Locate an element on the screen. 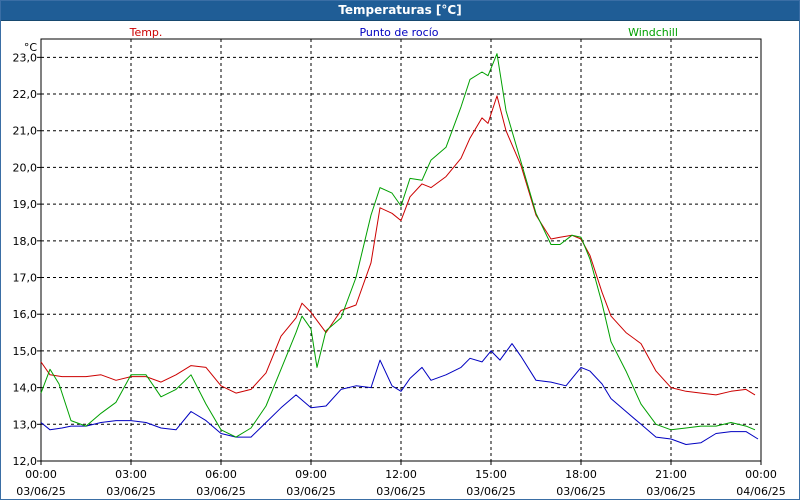  legend-entry: Temp. is located at coordinates (146, 32).